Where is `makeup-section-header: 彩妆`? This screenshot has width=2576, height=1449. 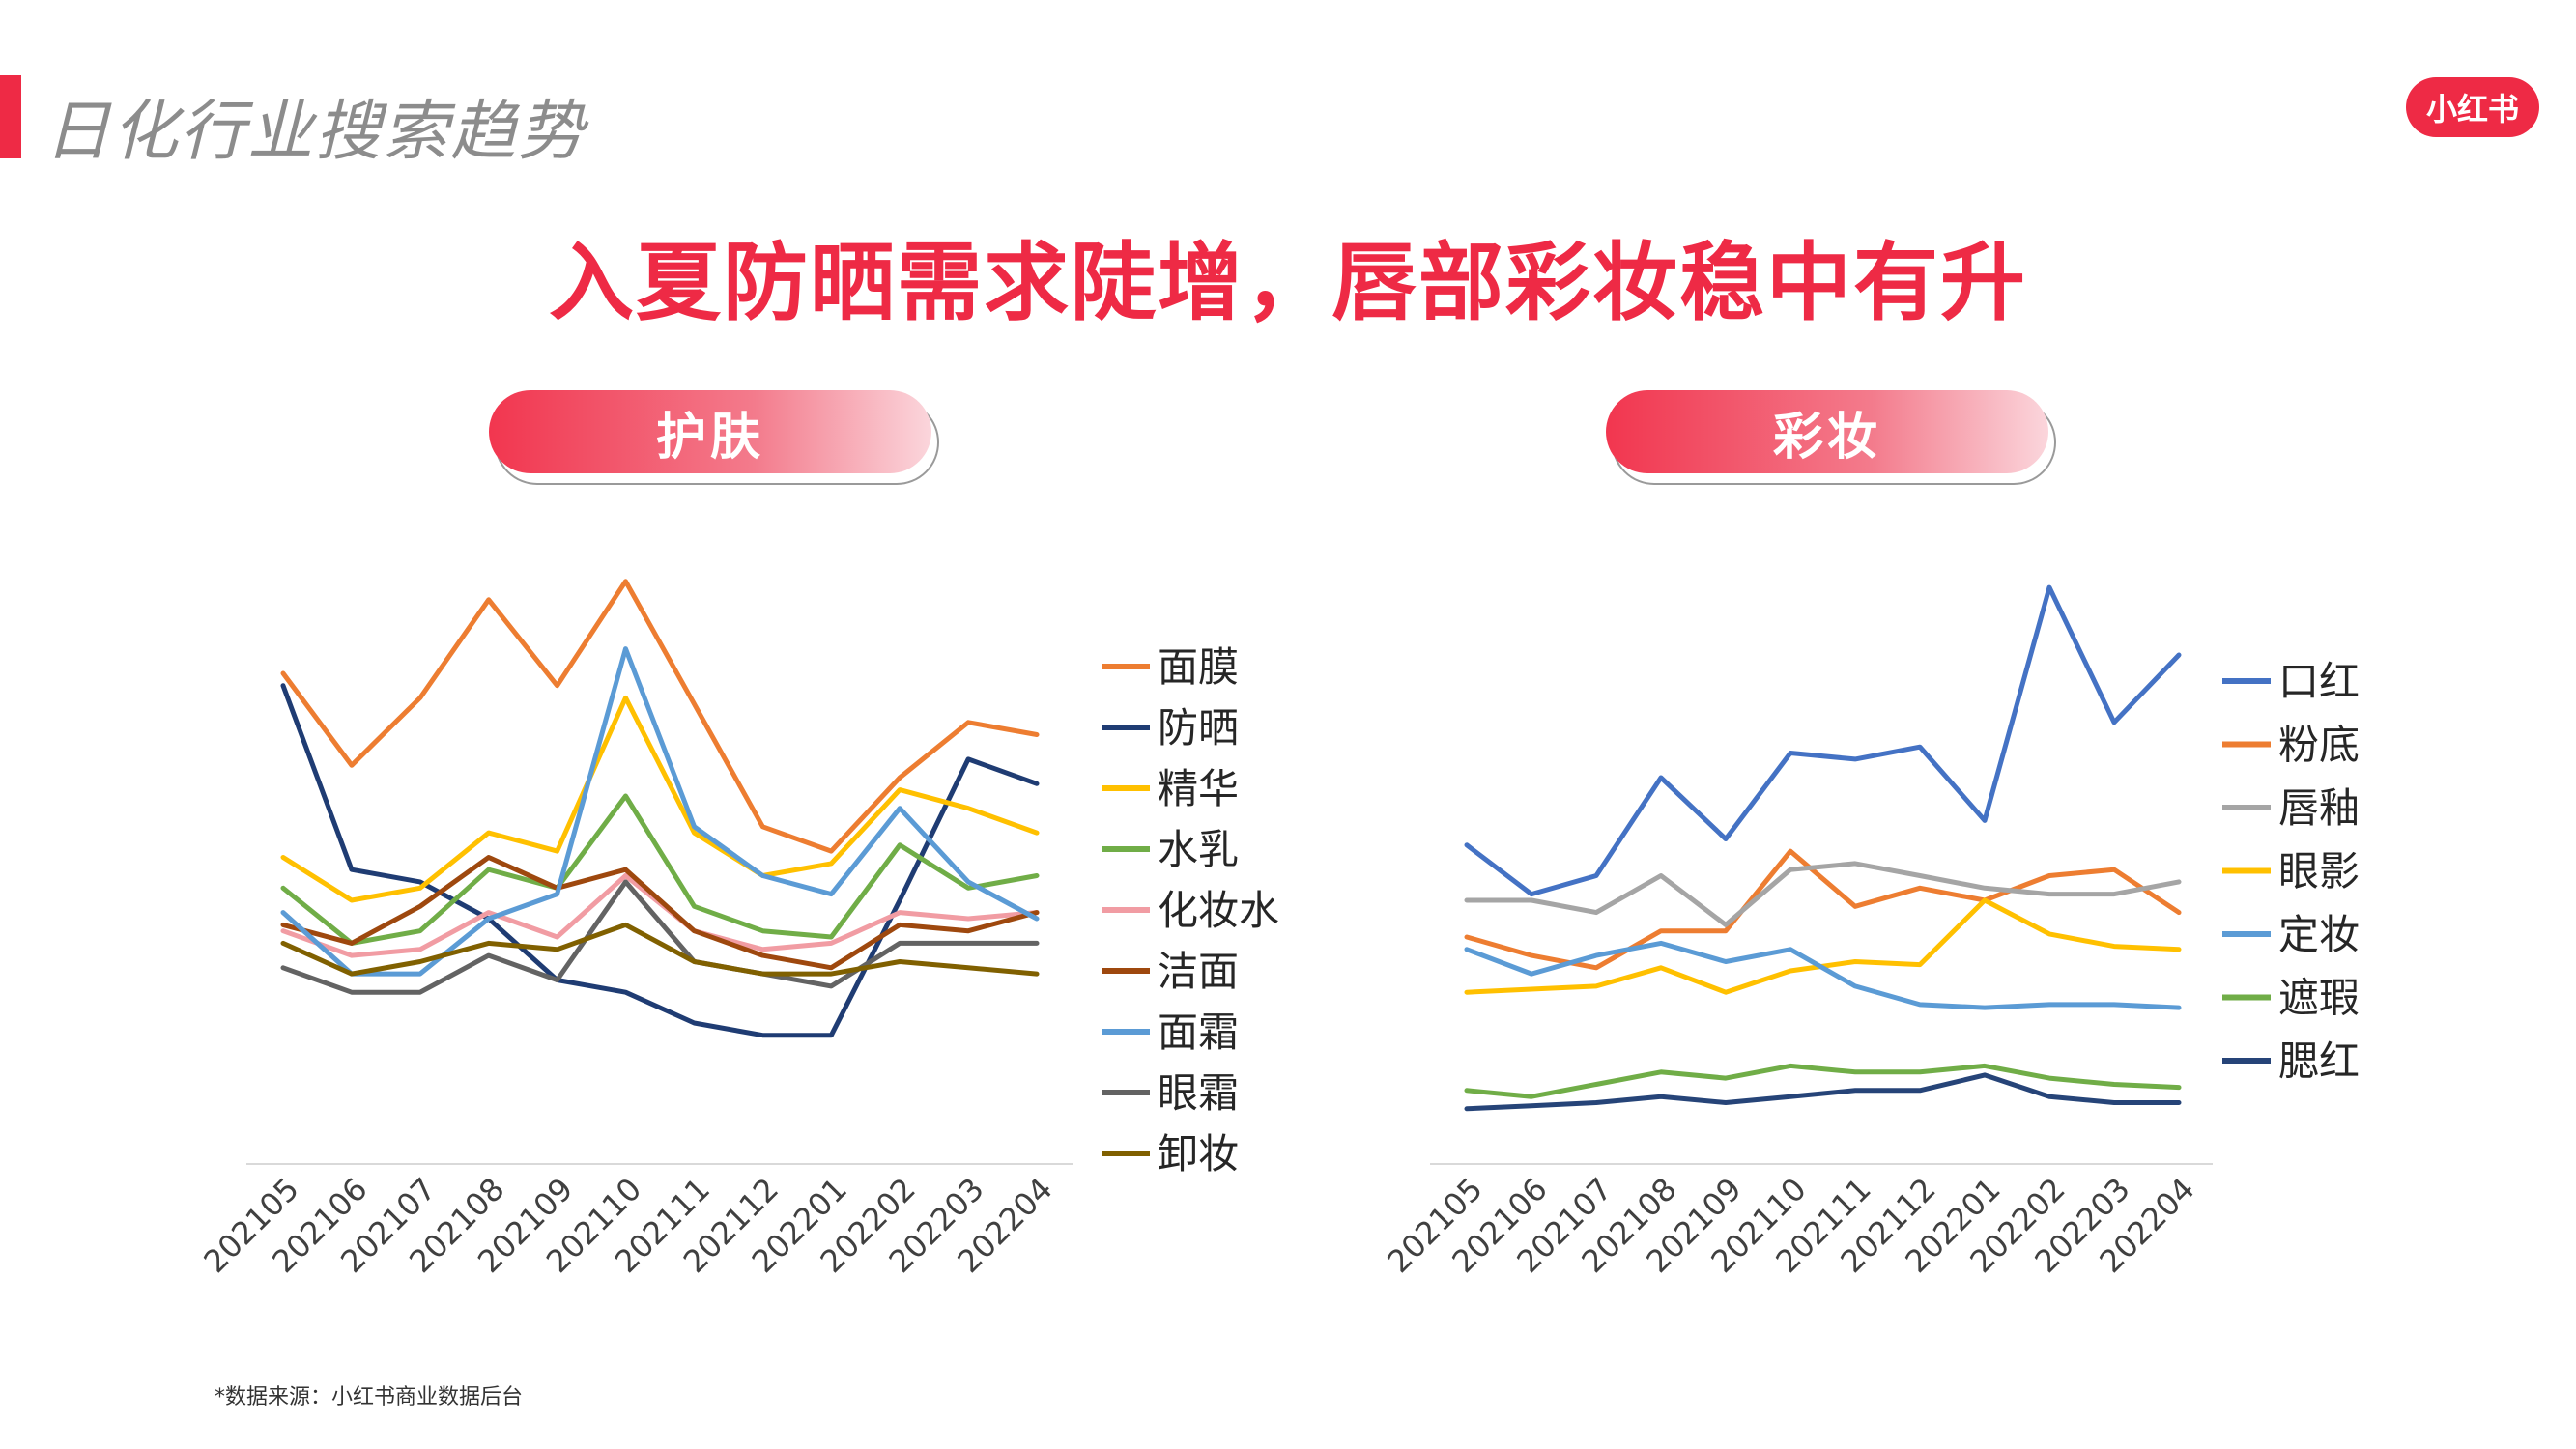 makeup-section-header: 彩妆 is located at coordinates (1831, 437).